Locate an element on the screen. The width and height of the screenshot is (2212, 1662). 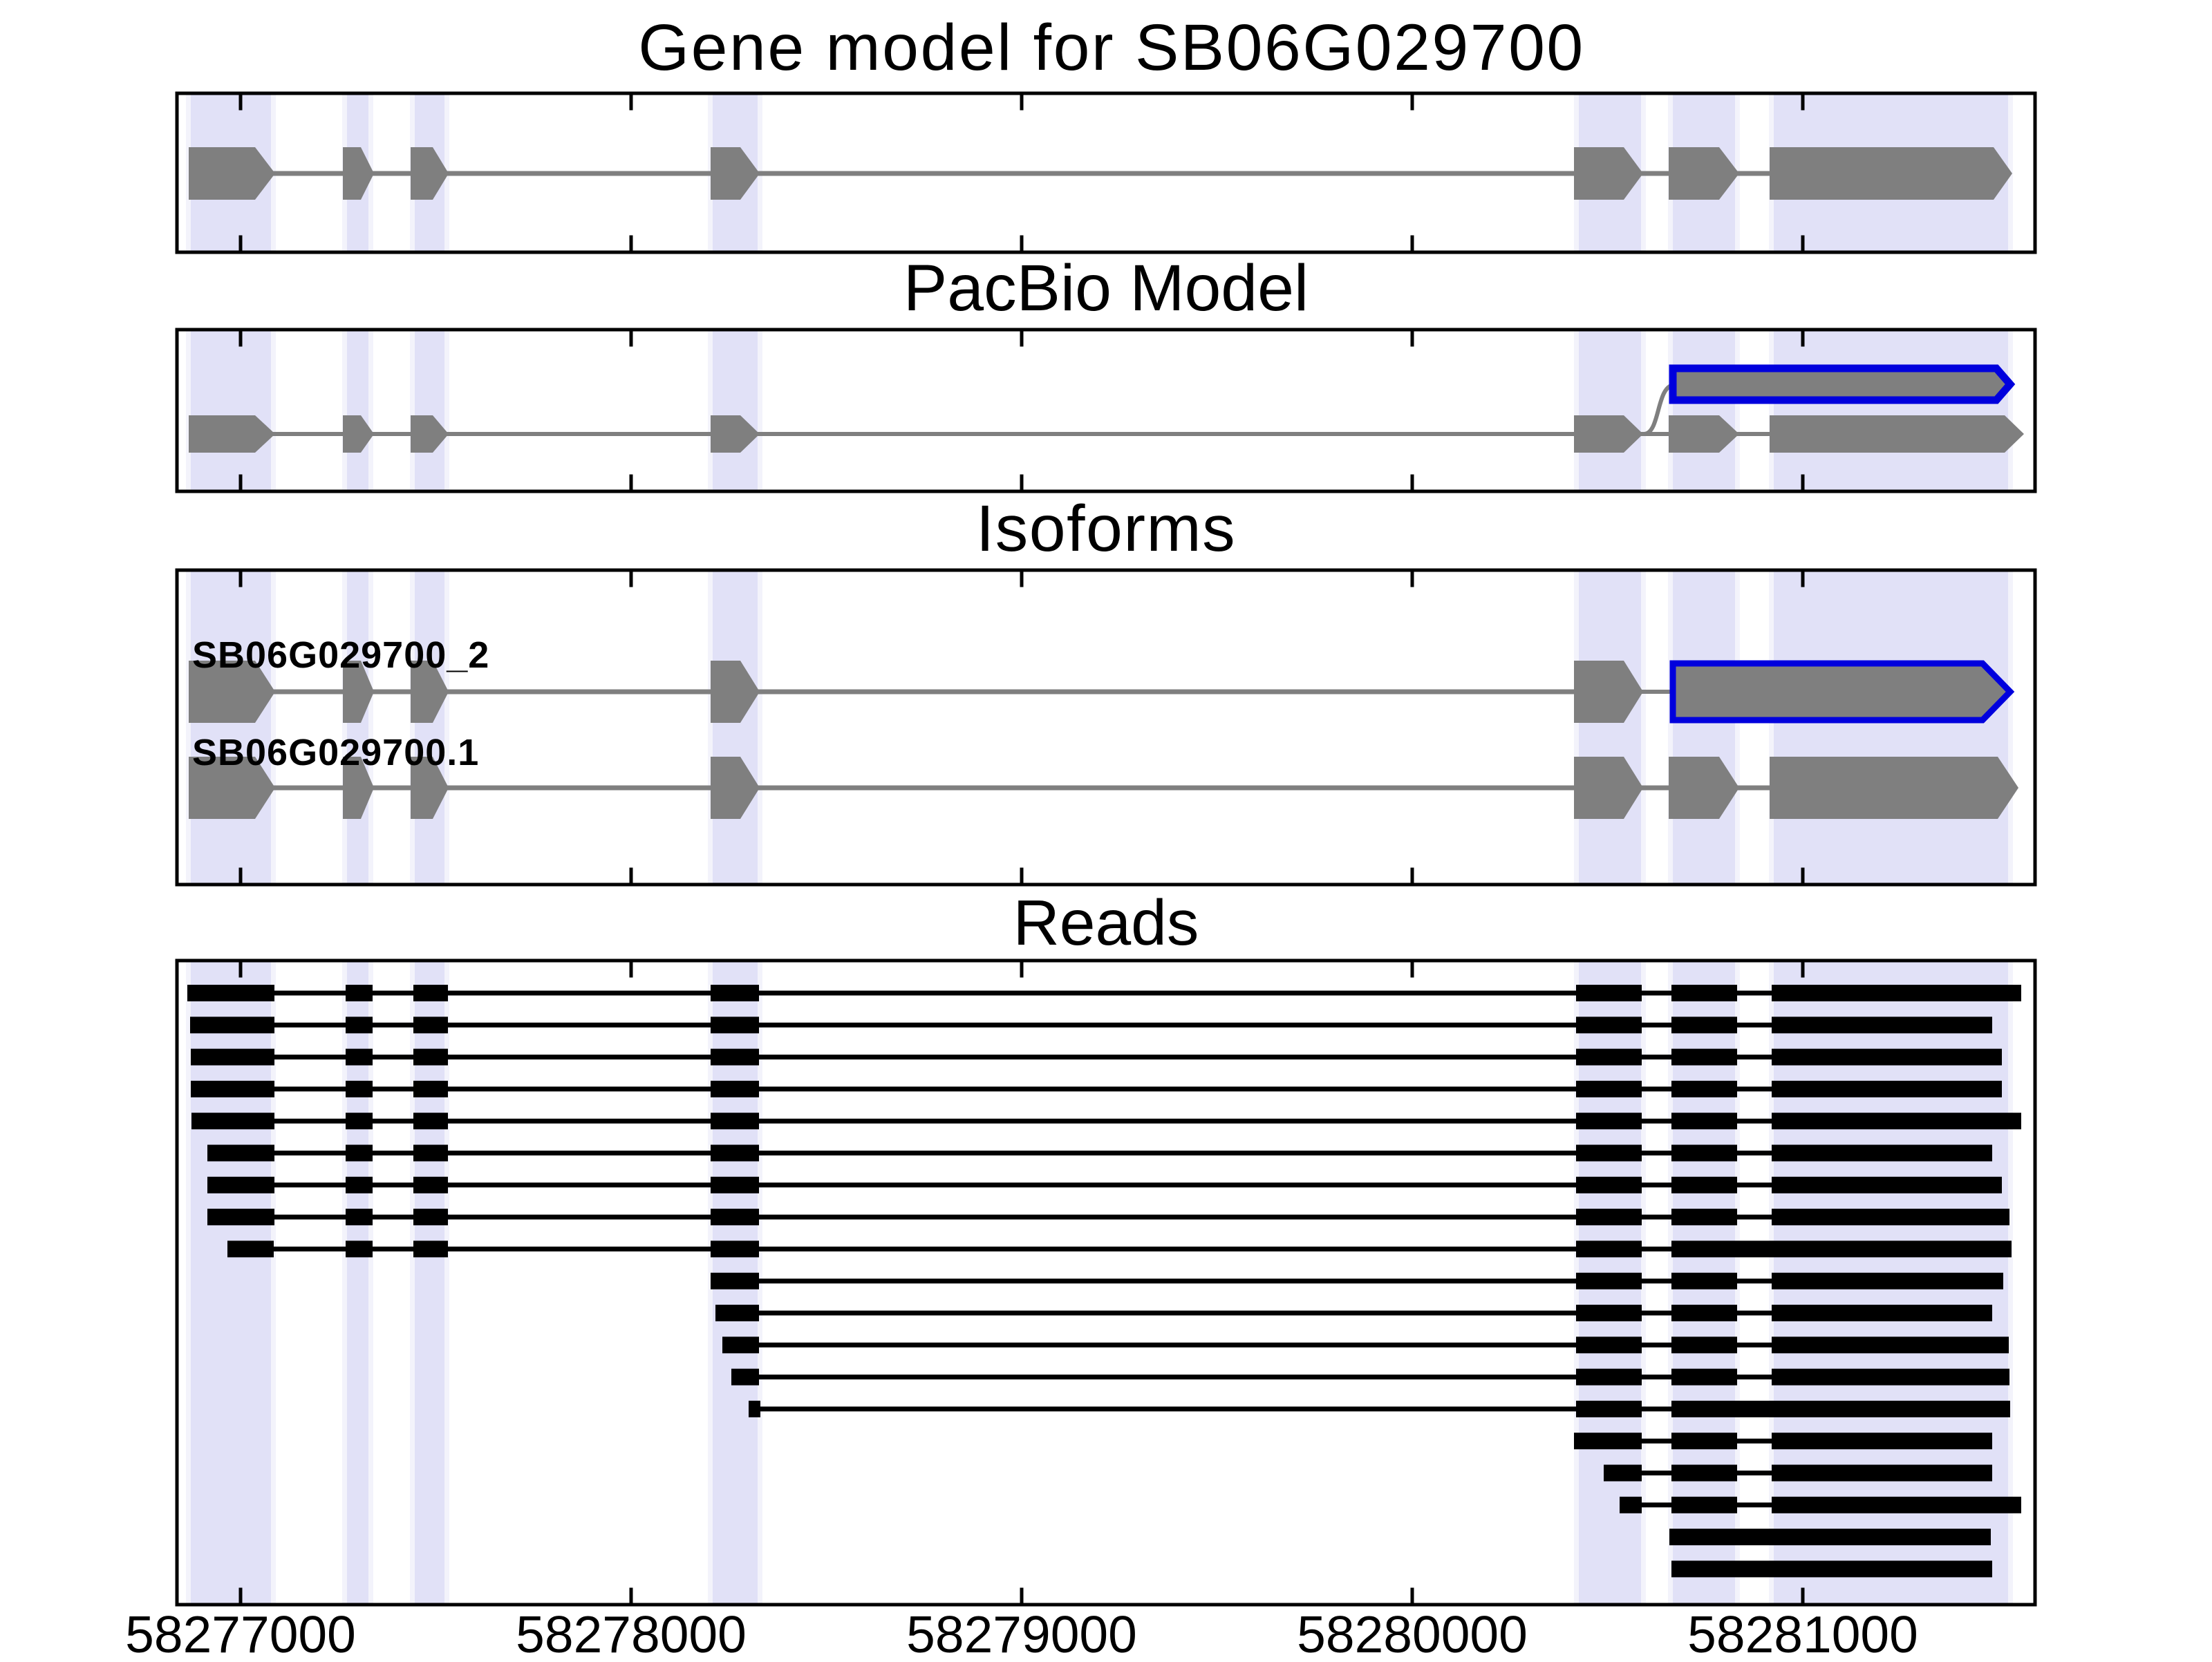
svg-text: 58277000 is located at coordinates (240, 1632).